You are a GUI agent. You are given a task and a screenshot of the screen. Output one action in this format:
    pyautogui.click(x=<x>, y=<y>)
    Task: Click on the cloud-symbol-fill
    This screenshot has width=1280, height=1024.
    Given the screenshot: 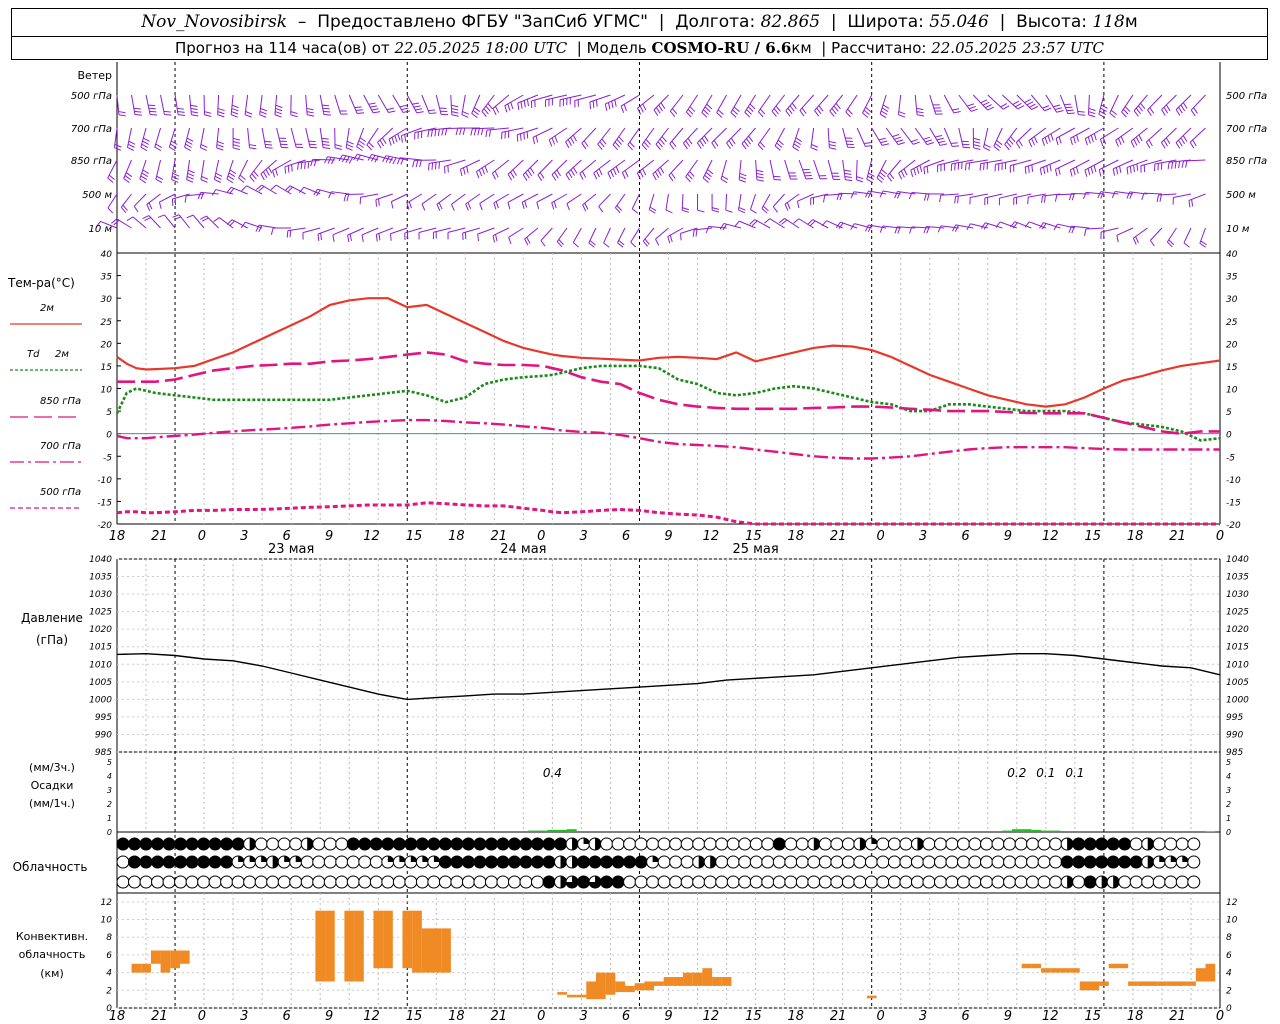 What is the action you would take?
    pyautogui.click(x=298, y=859)
    